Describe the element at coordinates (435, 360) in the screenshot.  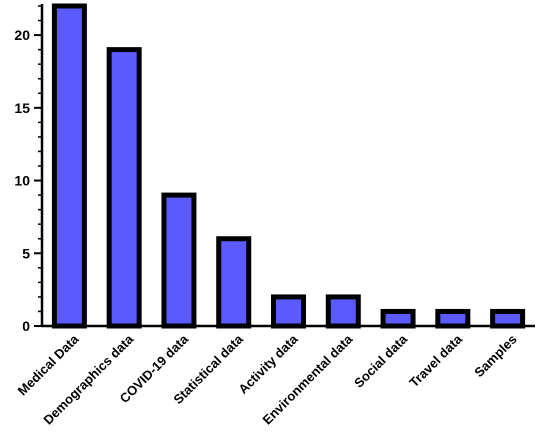
I see `x-tick-label: Travel data` at that location.